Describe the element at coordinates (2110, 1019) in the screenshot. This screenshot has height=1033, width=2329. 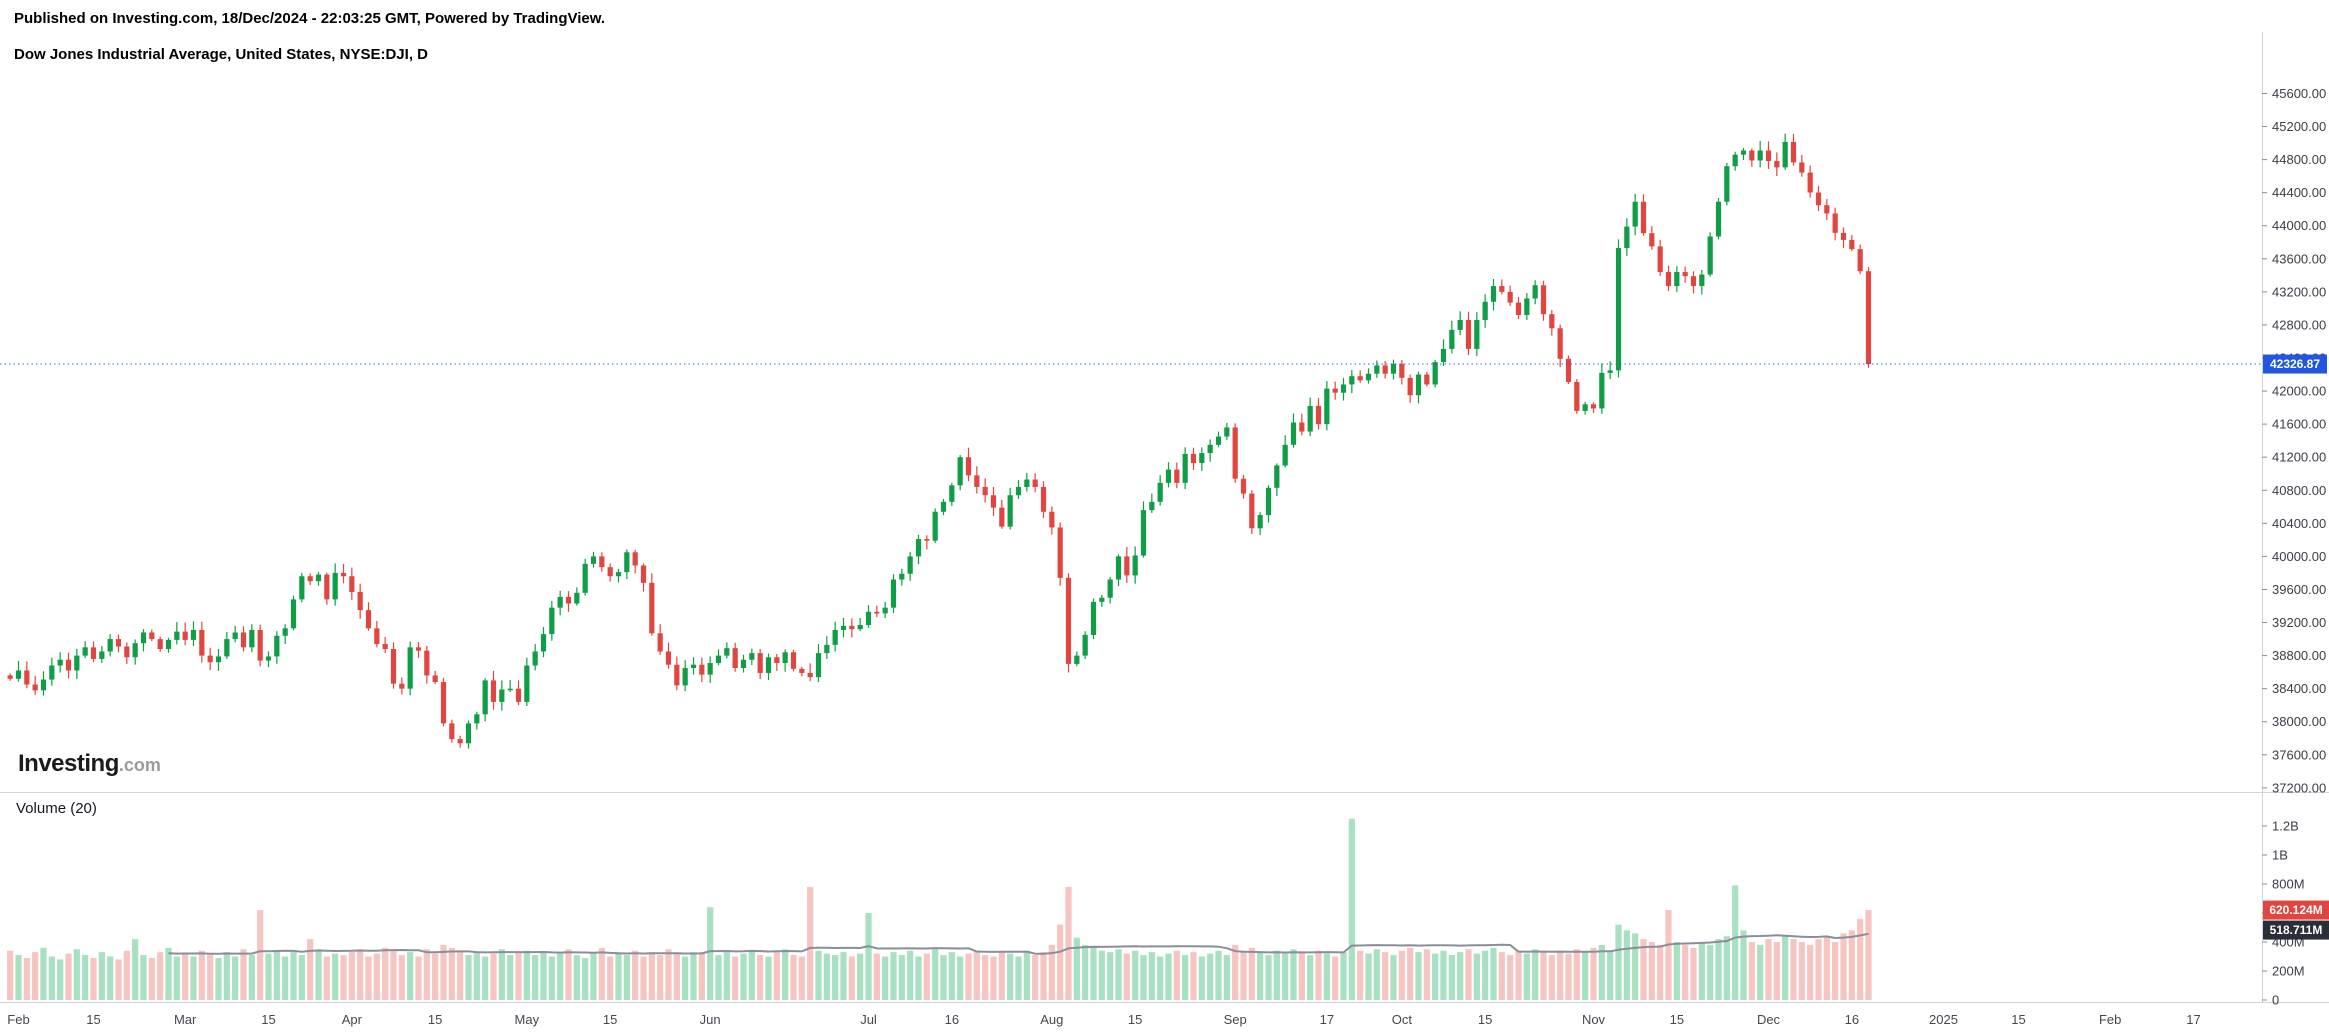
I see `time-tick-label: Feb` at that location.